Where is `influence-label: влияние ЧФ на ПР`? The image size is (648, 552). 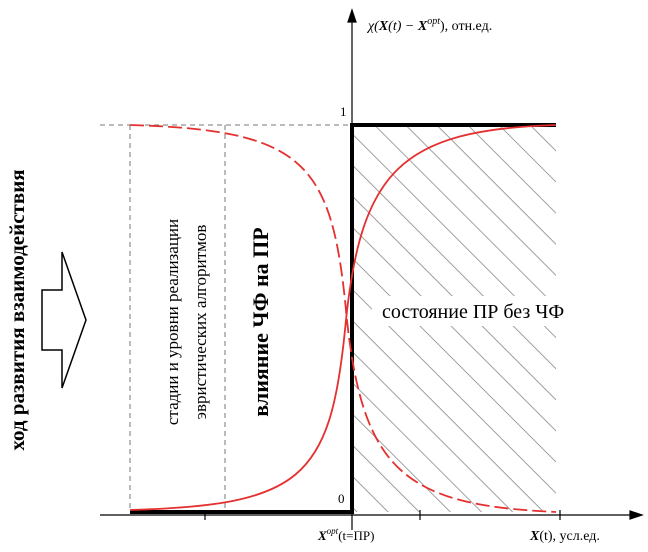
influence-label: влияние ЧФ на ПР is located at coordinates (260, 321).